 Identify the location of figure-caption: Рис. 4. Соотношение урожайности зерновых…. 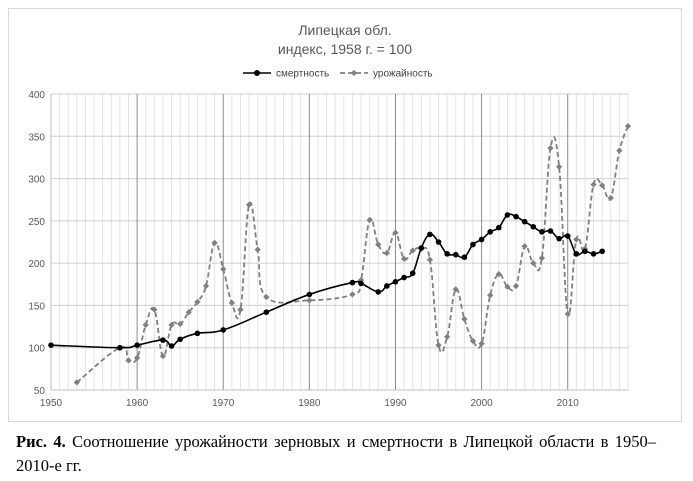
(336, 454).